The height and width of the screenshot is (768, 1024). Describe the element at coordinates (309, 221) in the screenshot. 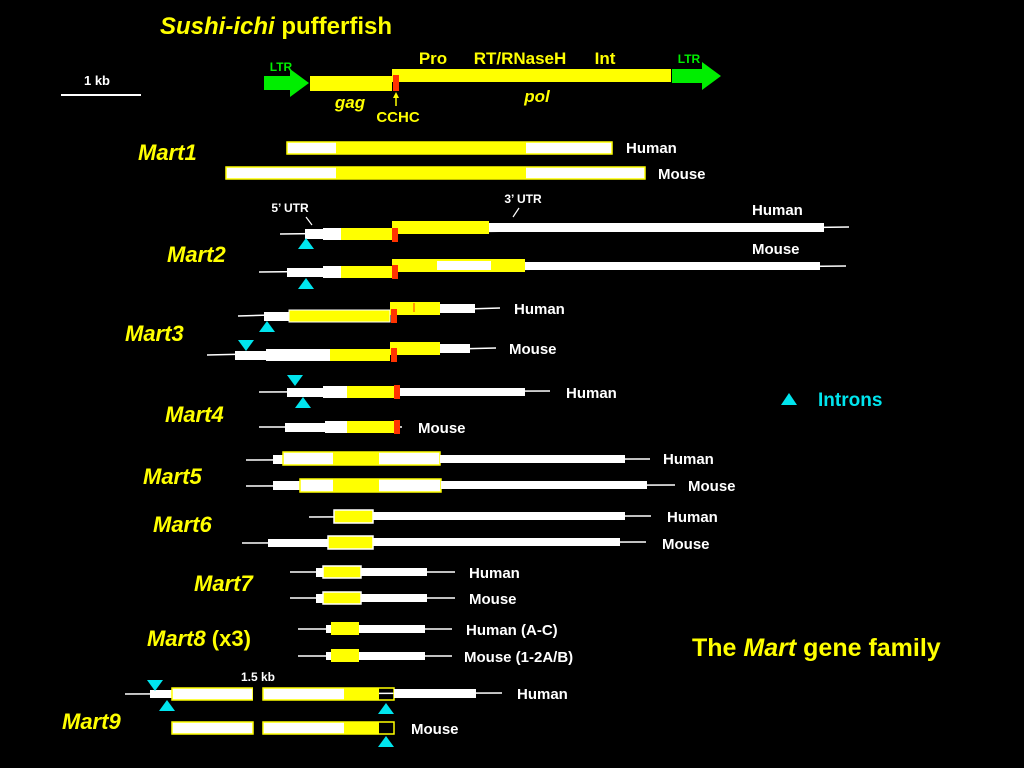

I see `utr5-pointer` at that location.